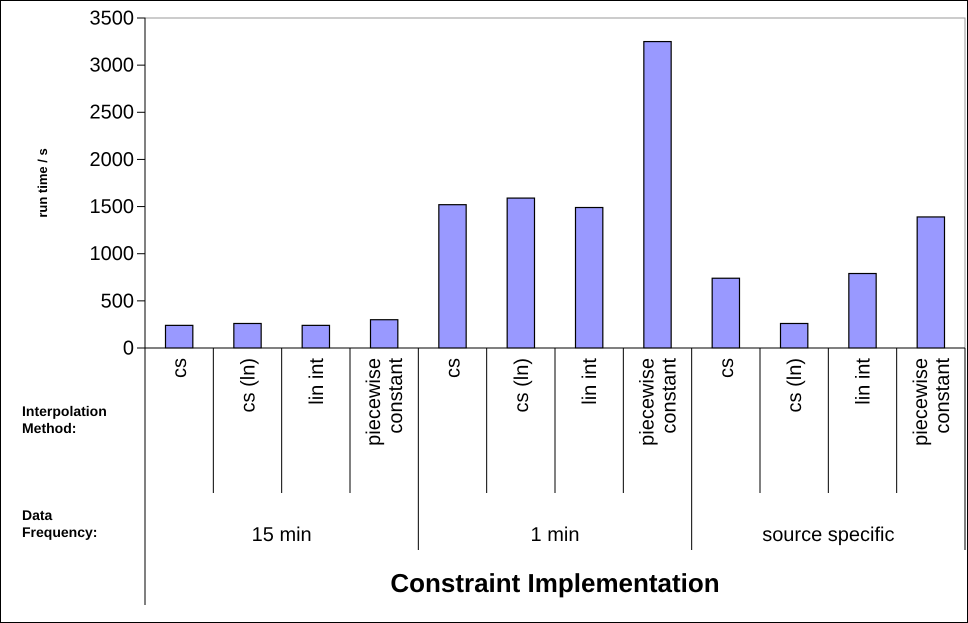 Image resolution: width=968 pixels, height=623 pixels. Describe the element at coordinates (112, 65) in the screenshot. I see `y-tick-label: 3000` at that location.